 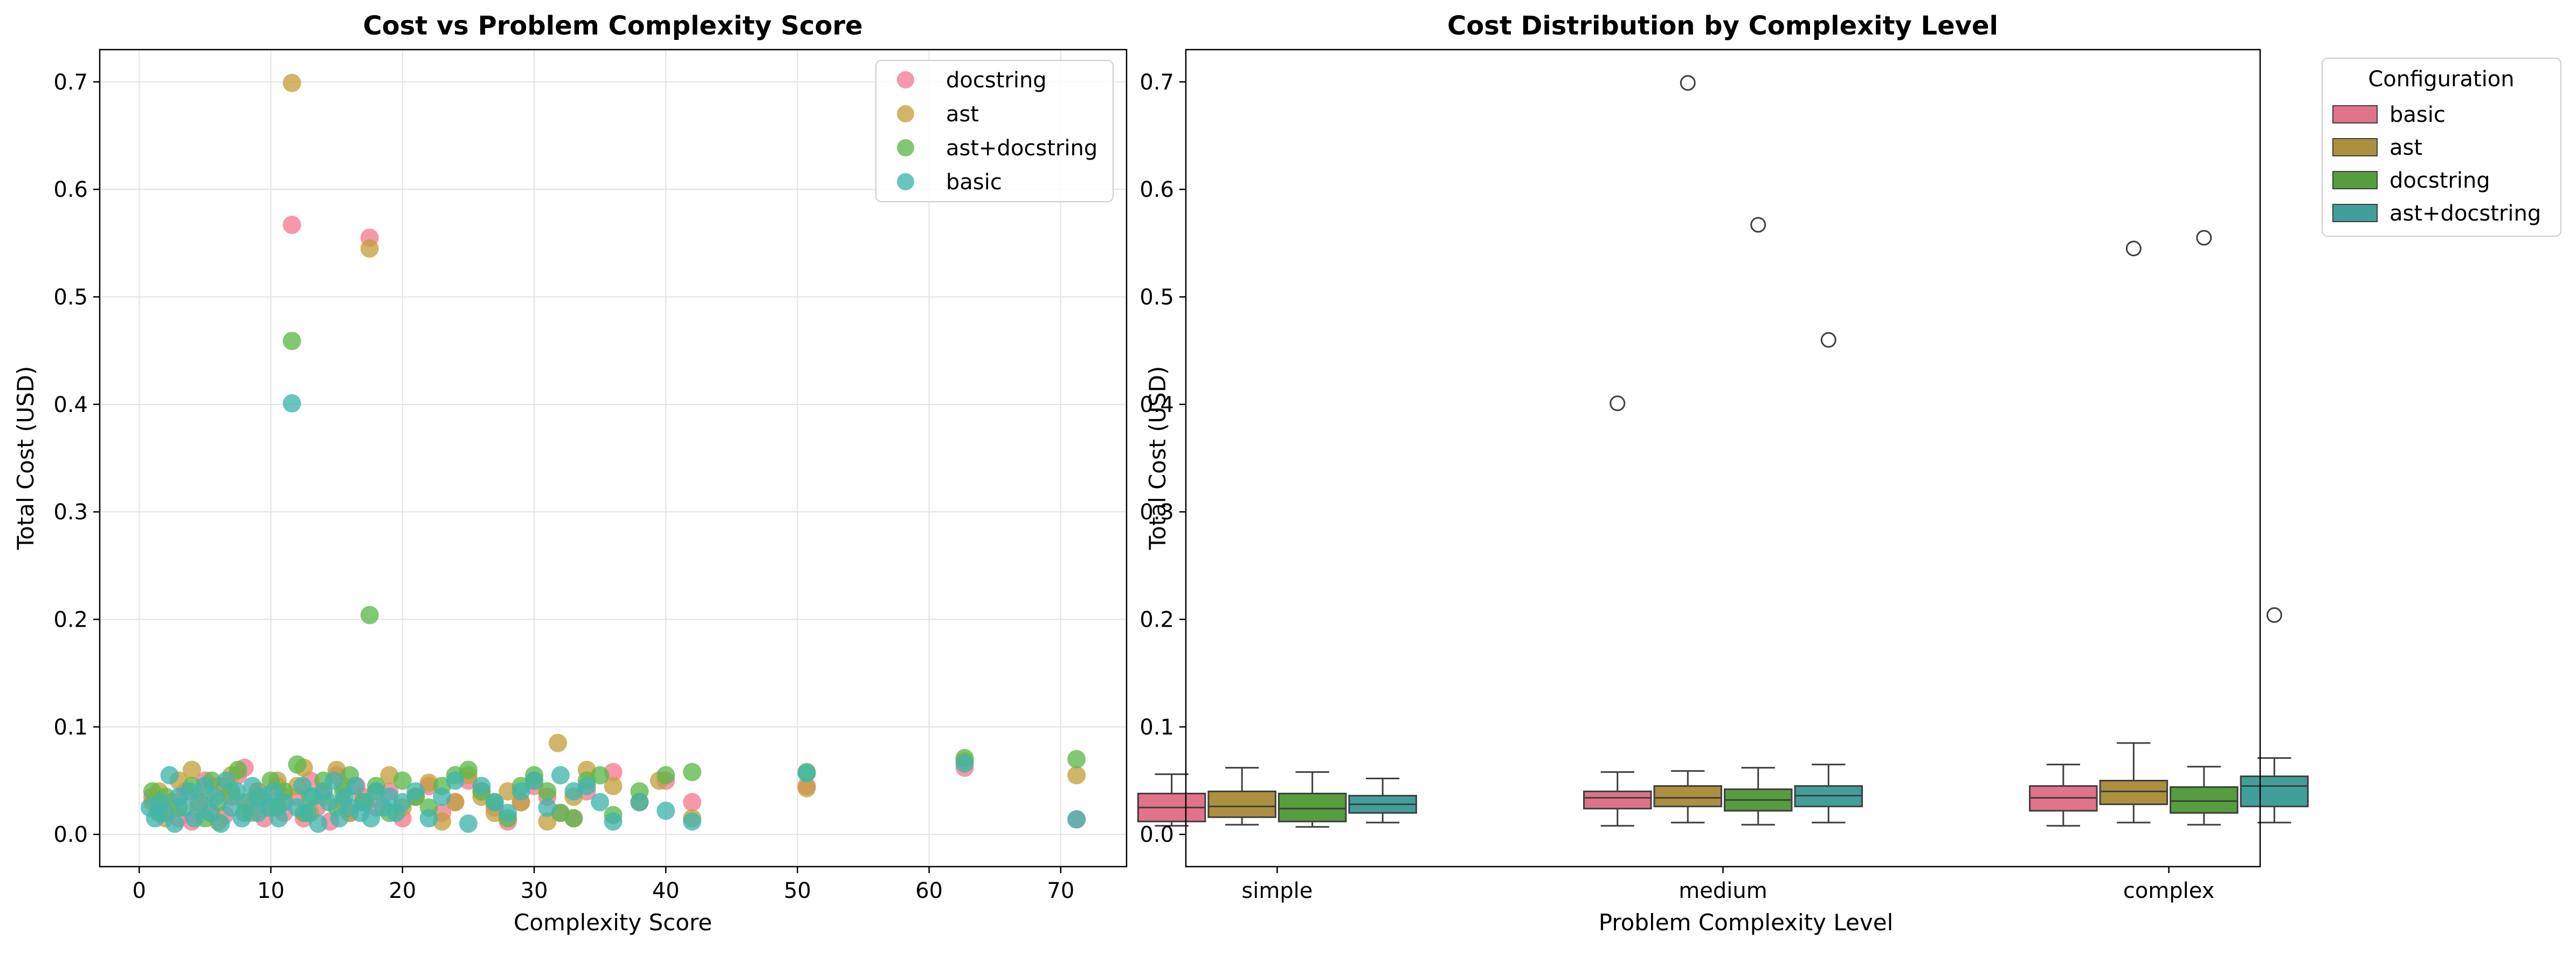 I want to click on legend-marker-docstring, so click(x=905, y=80).